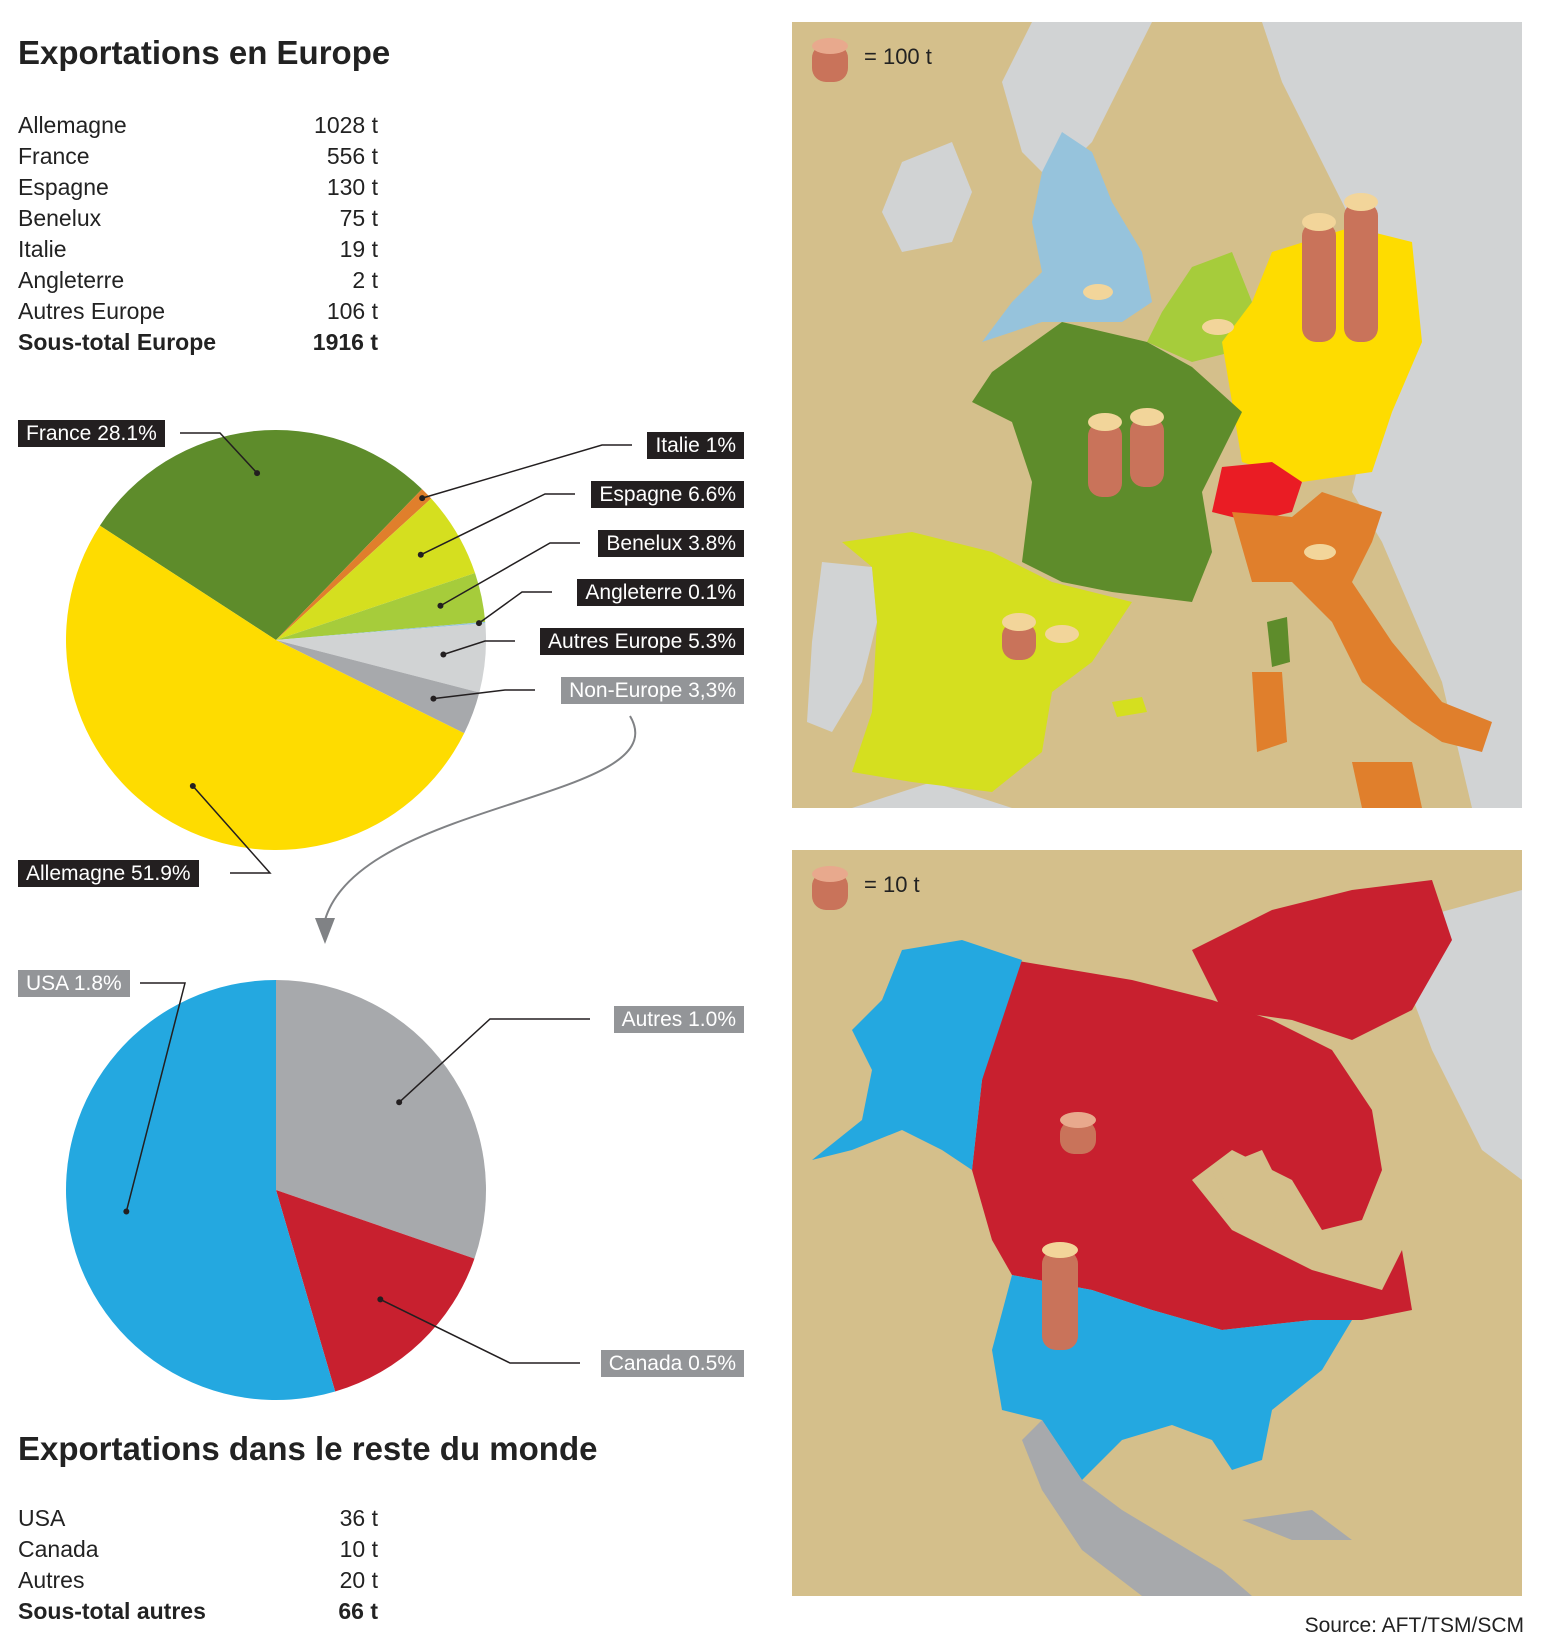  What do you see at coordinates (198, 1518) in the screenshot?
I see `table-row: USA 36 t` at bounding box center [198, 1518].